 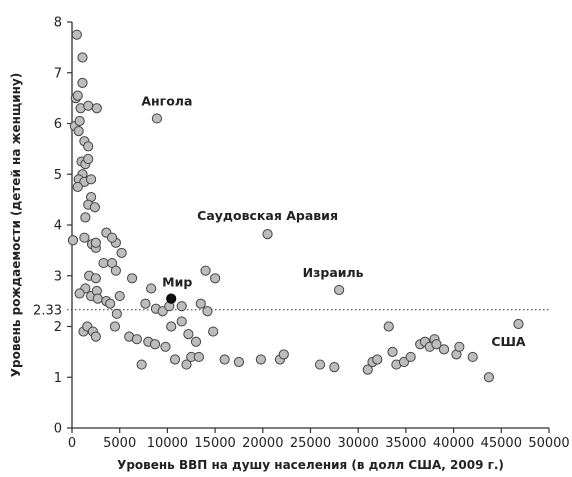 What do you see at coordinates (72, 443) in the screenshot?
I see `x-tick-label: 0` at bounding box center [72, 443].